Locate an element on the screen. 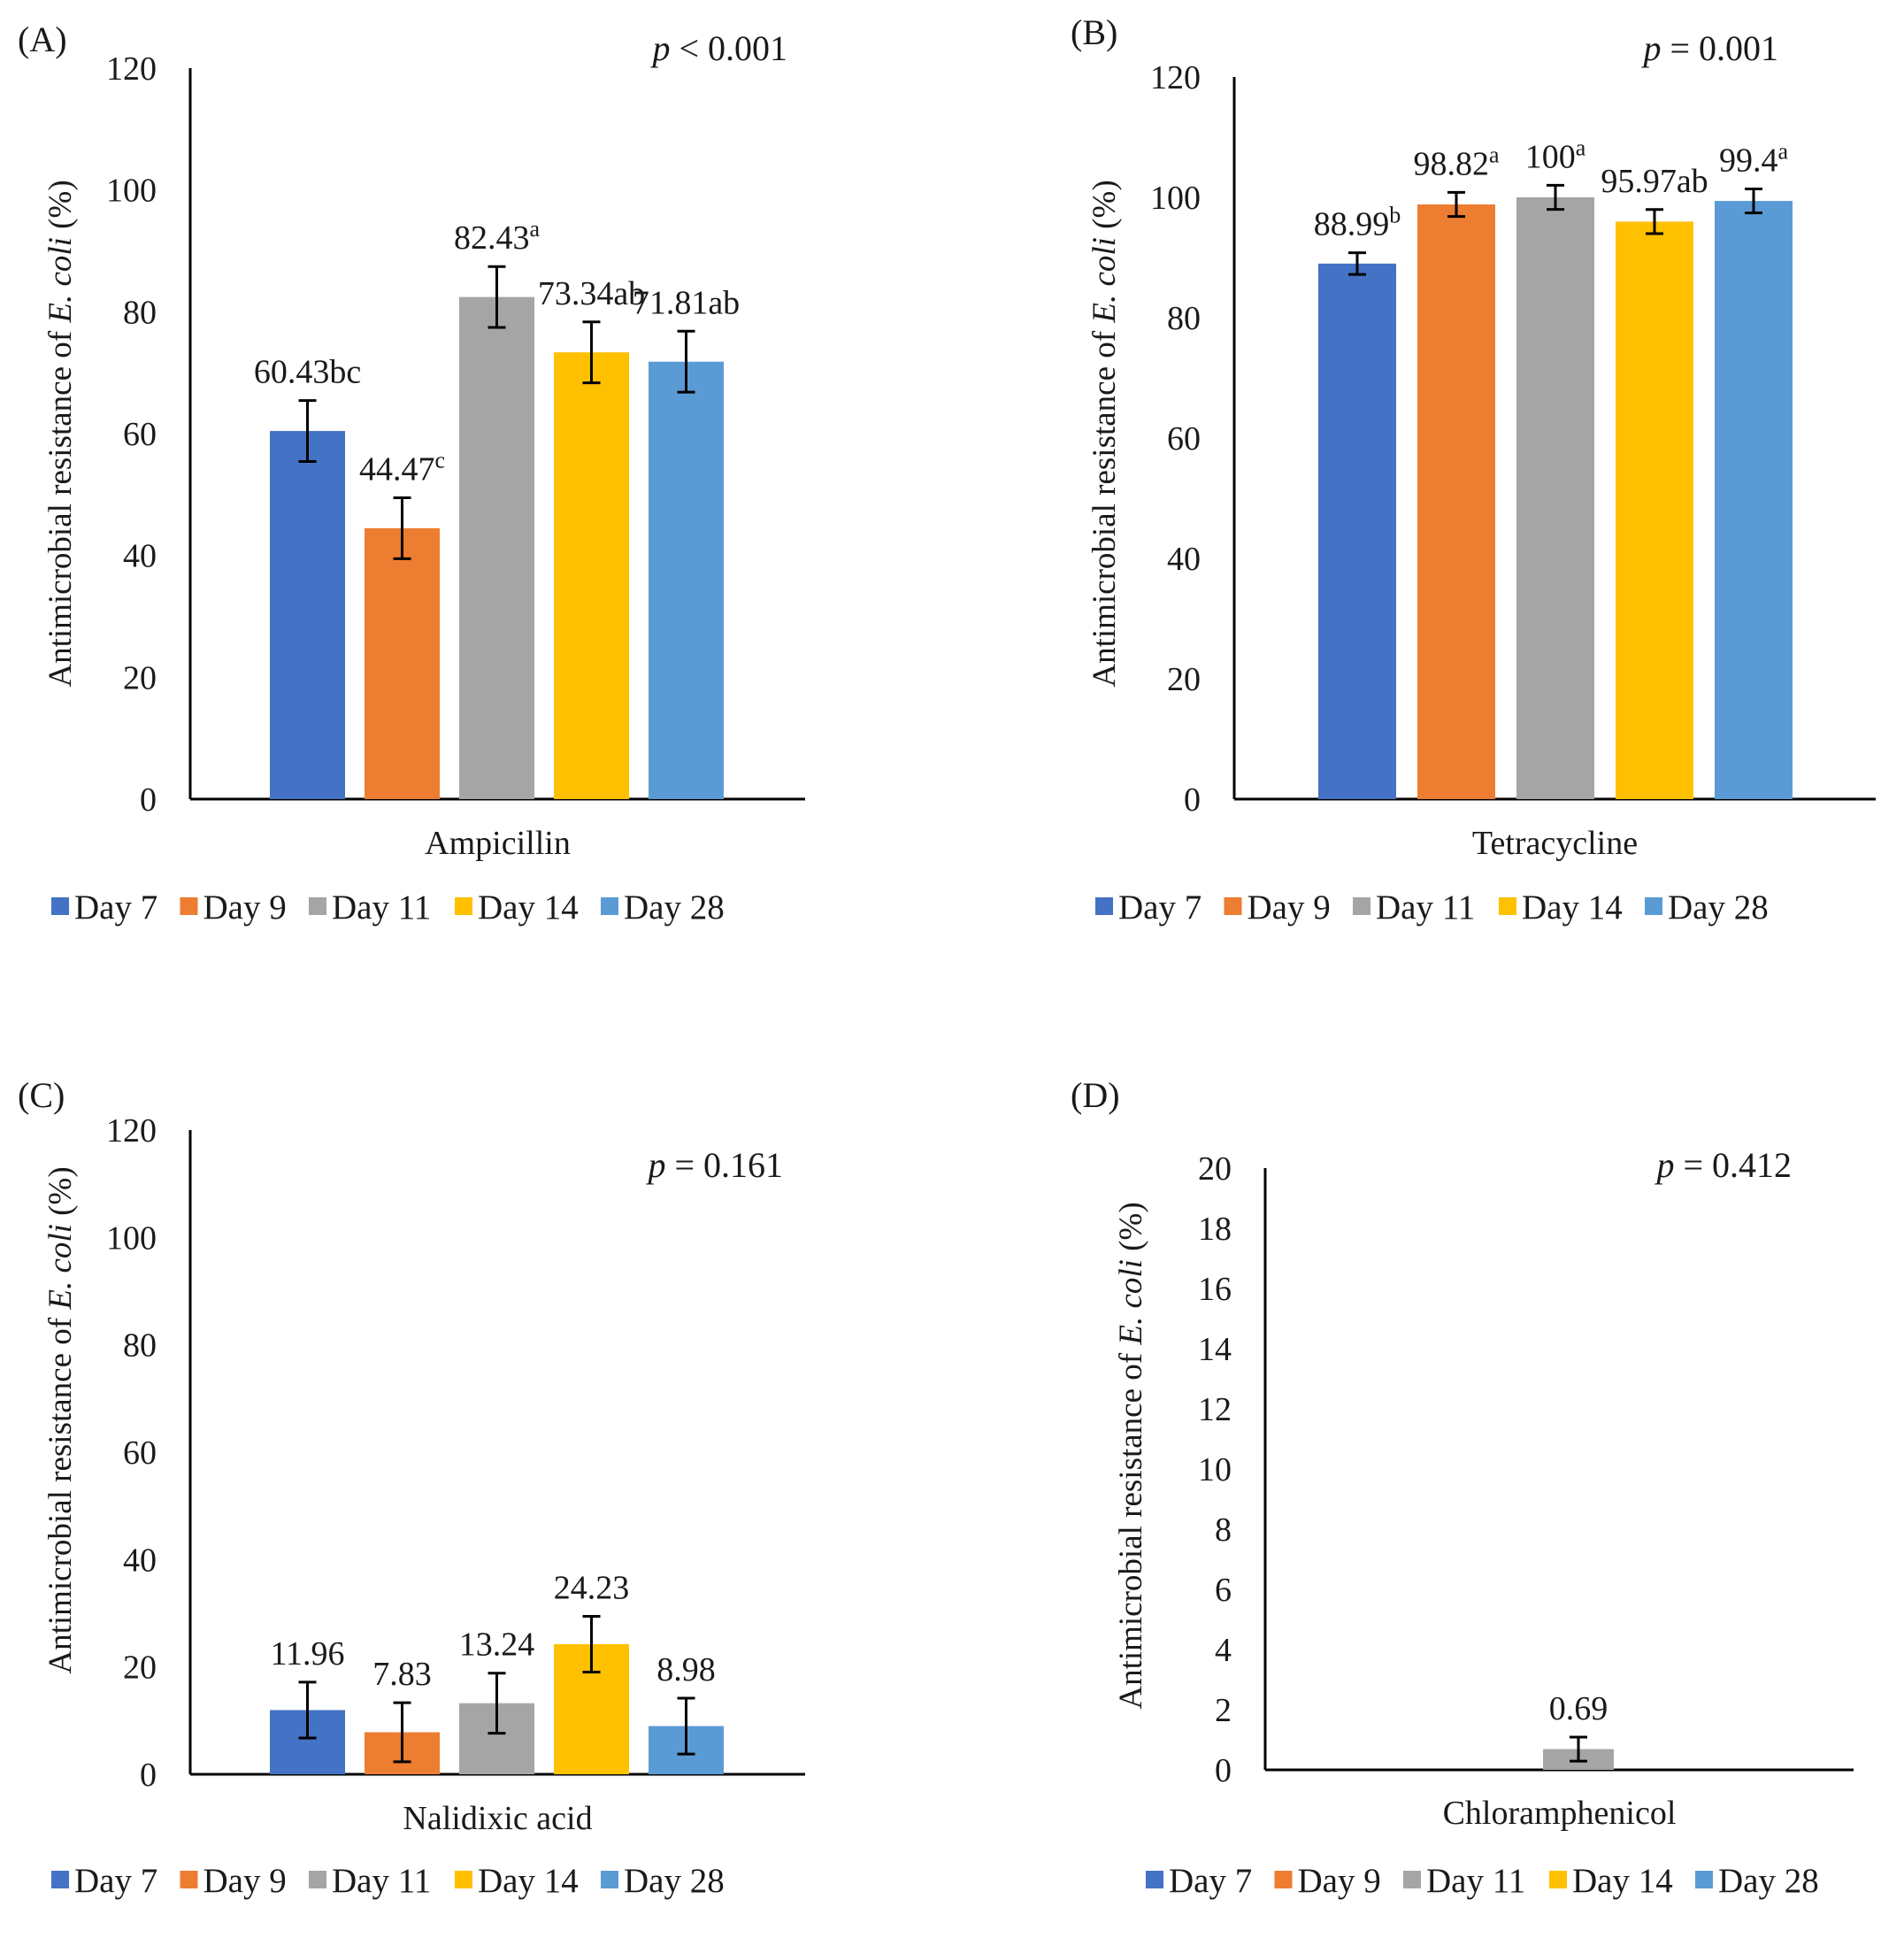  y-tick-label: 40 is located at coordinates (140, 556).